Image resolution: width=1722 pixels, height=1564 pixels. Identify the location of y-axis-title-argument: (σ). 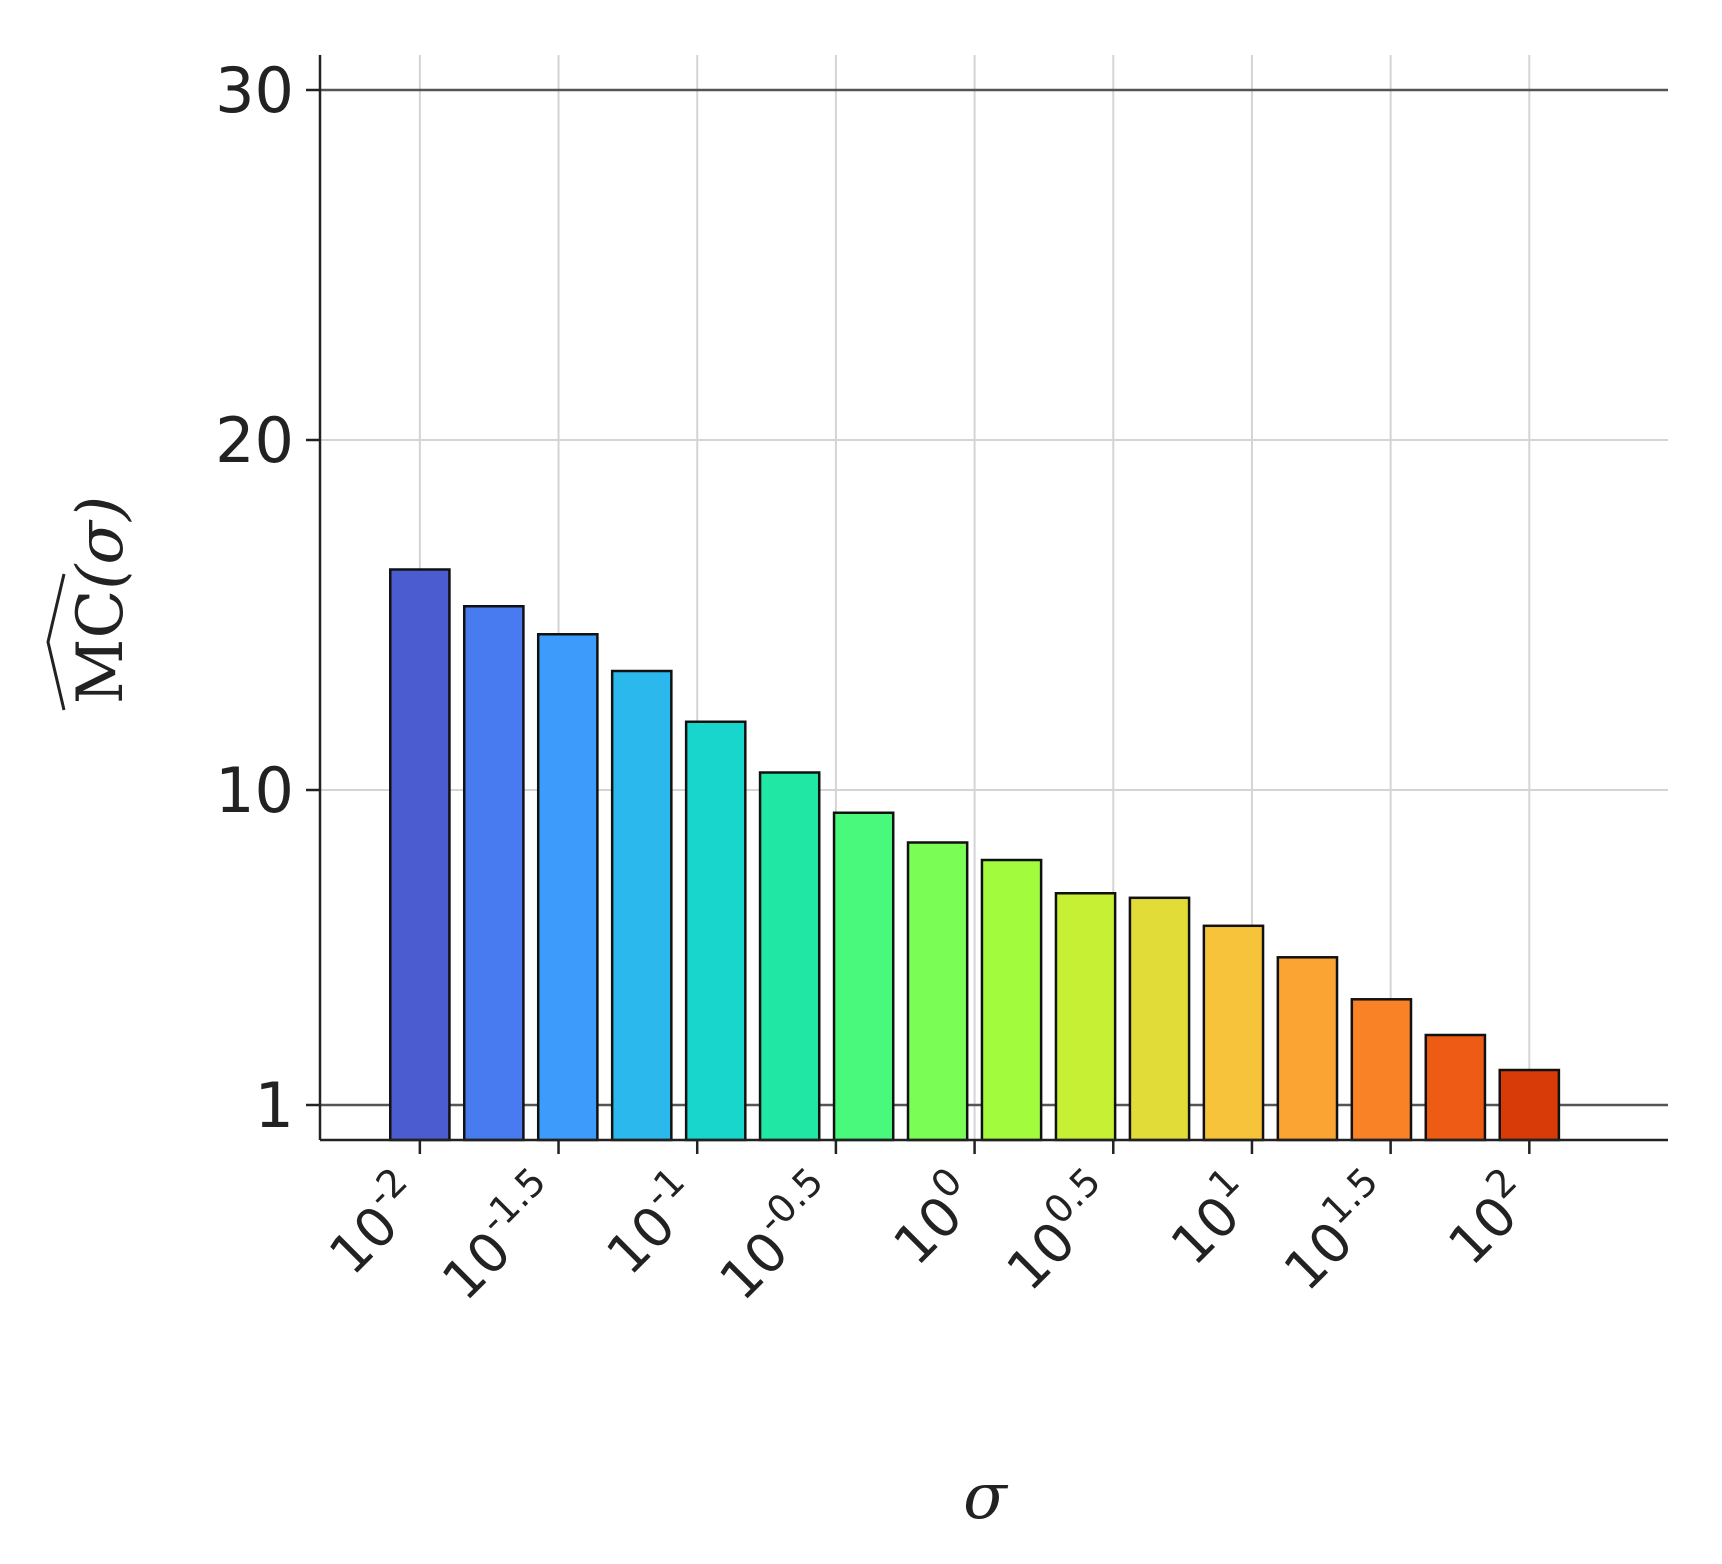
(101, 543).